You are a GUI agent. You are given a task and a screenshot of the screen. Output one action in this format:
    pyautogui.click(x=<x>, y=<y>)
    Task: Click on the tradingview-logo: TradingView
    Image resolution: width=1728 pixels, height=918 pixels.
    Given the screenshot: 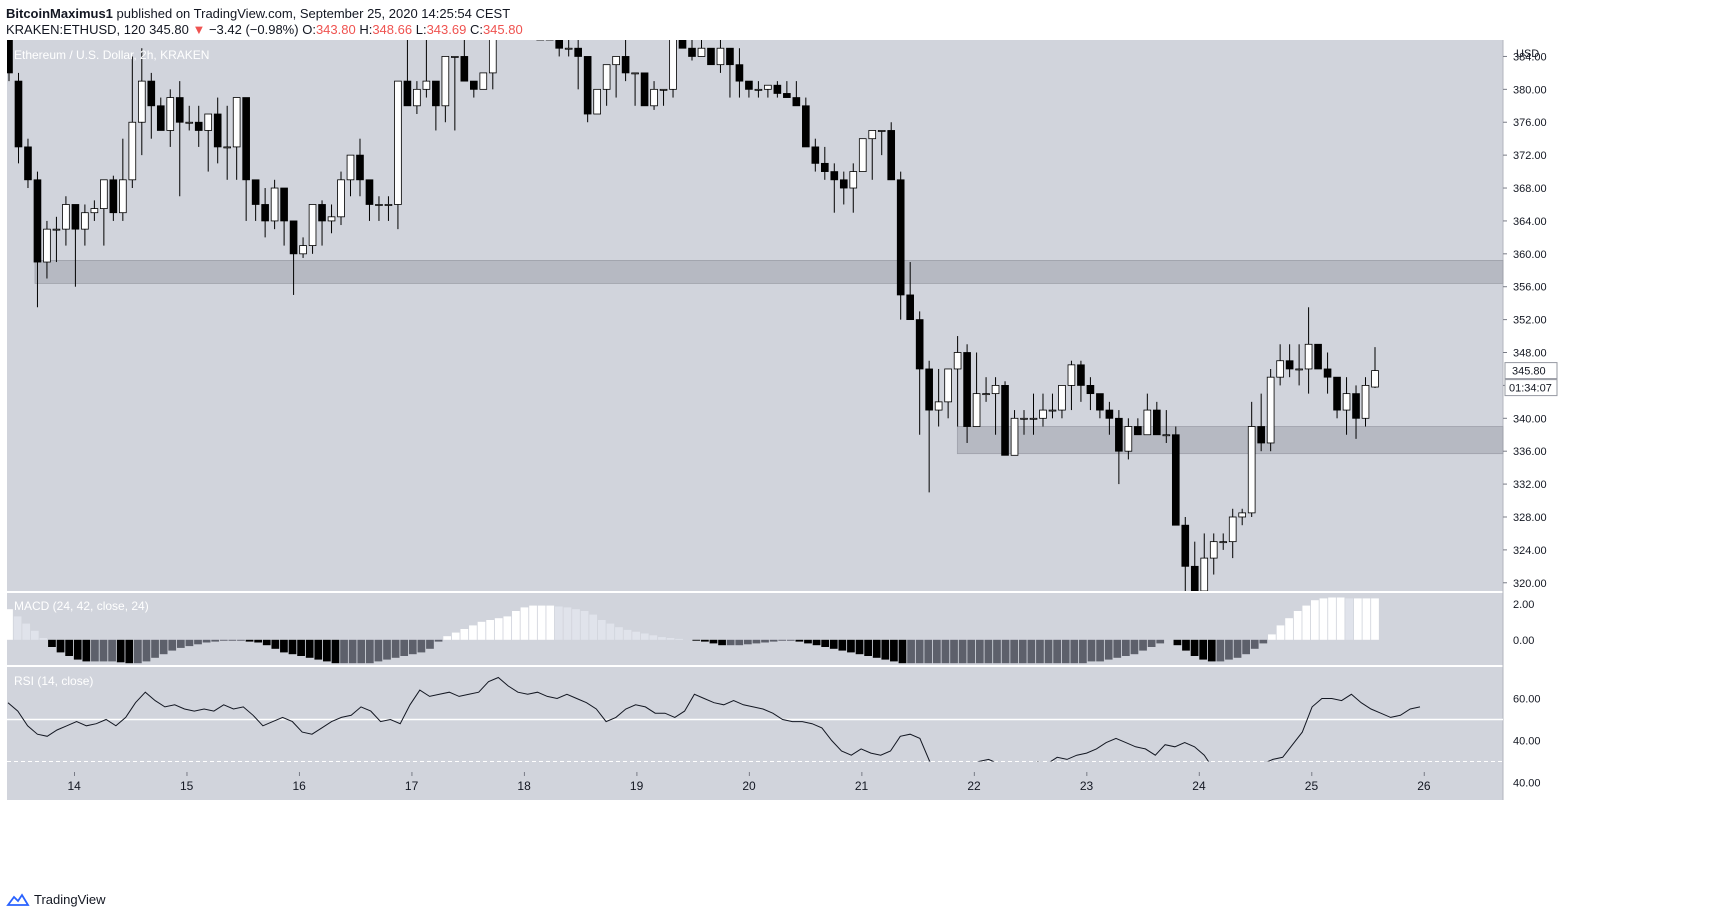 What is the action you would take?
    pyautogui.click(x=56, y=899)
    